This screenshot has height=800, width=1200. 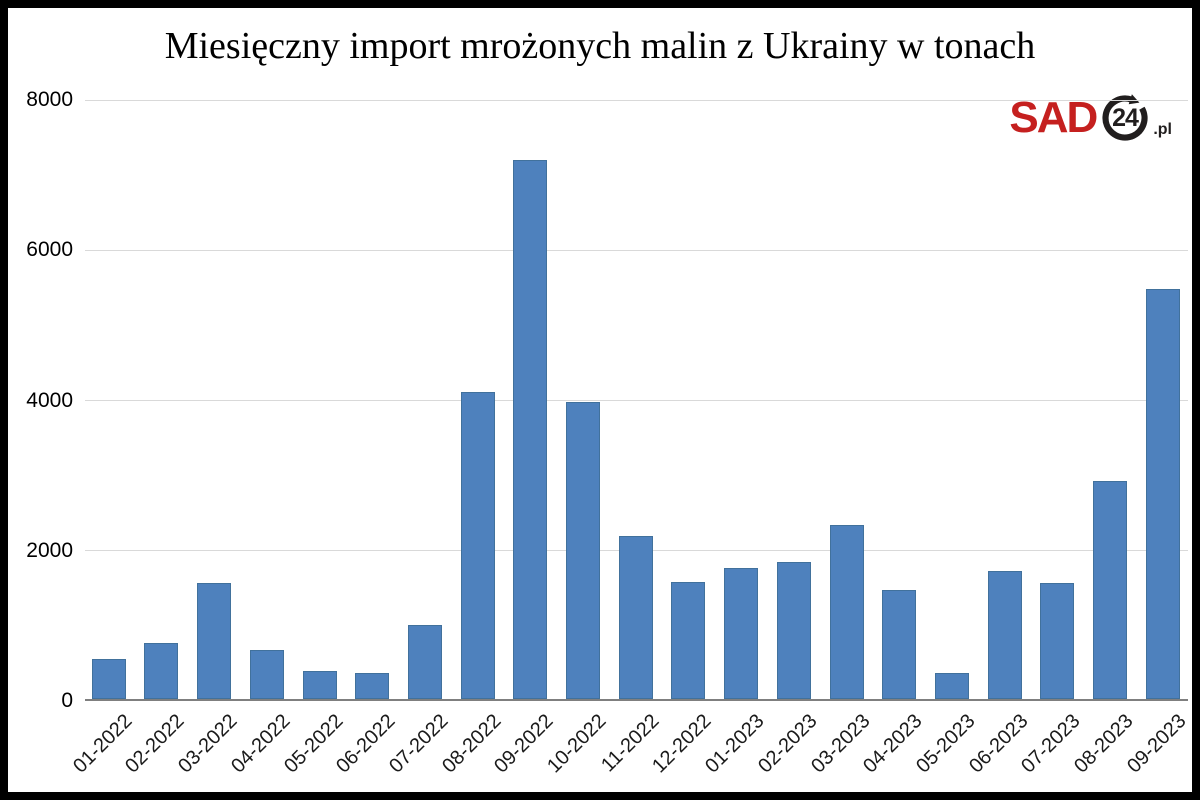 What do you see at coordinates (49, 250) in the screenshot?
I see `y-tick-label: 6000` at bounding box center [49, 250].